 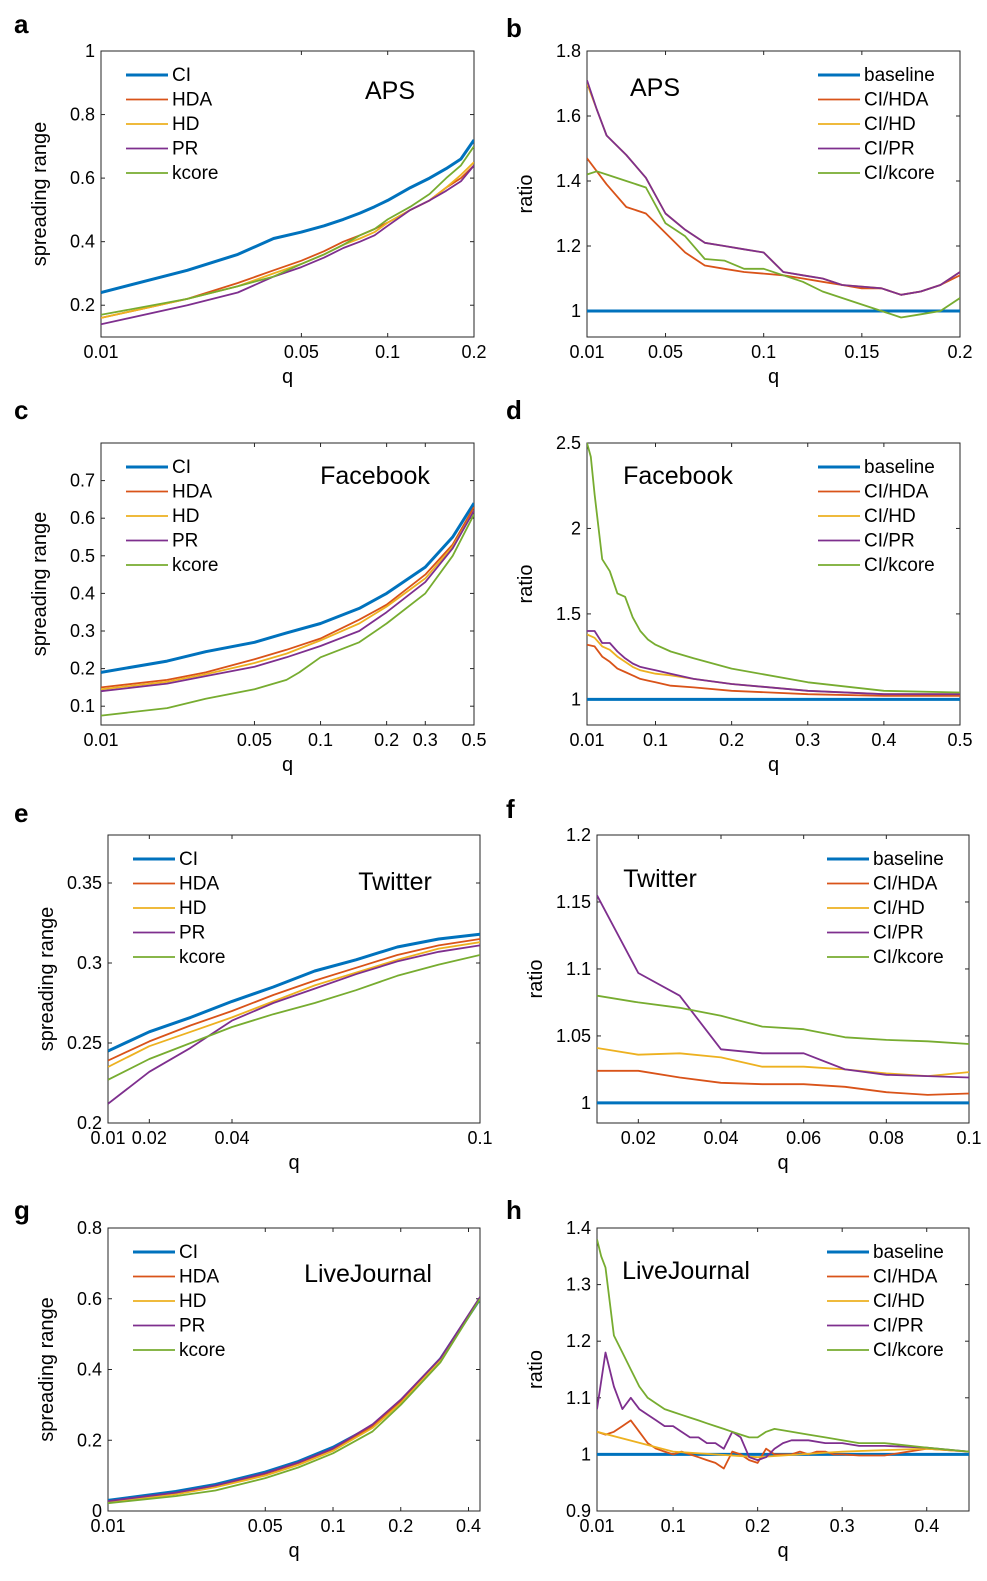 I want to click on series-line-hda, so click(x=287, y=597).